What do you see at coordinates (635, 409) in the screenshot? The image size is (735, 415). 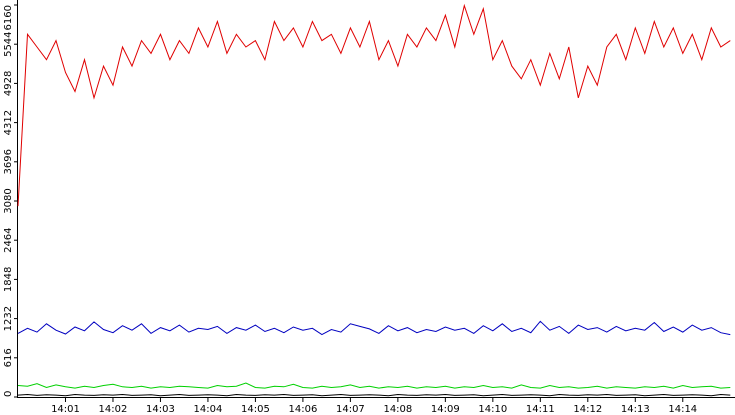 I see `x-tick-label: 14:13` at bounding box center [635, 409].